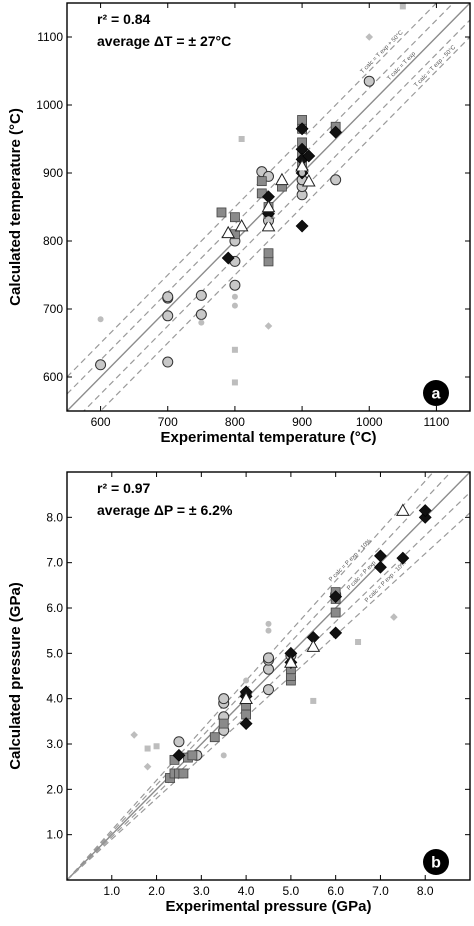 The height and width of the screenshot is (926, 474). I want to click on panel-badge-label: b, so click(436, 863).